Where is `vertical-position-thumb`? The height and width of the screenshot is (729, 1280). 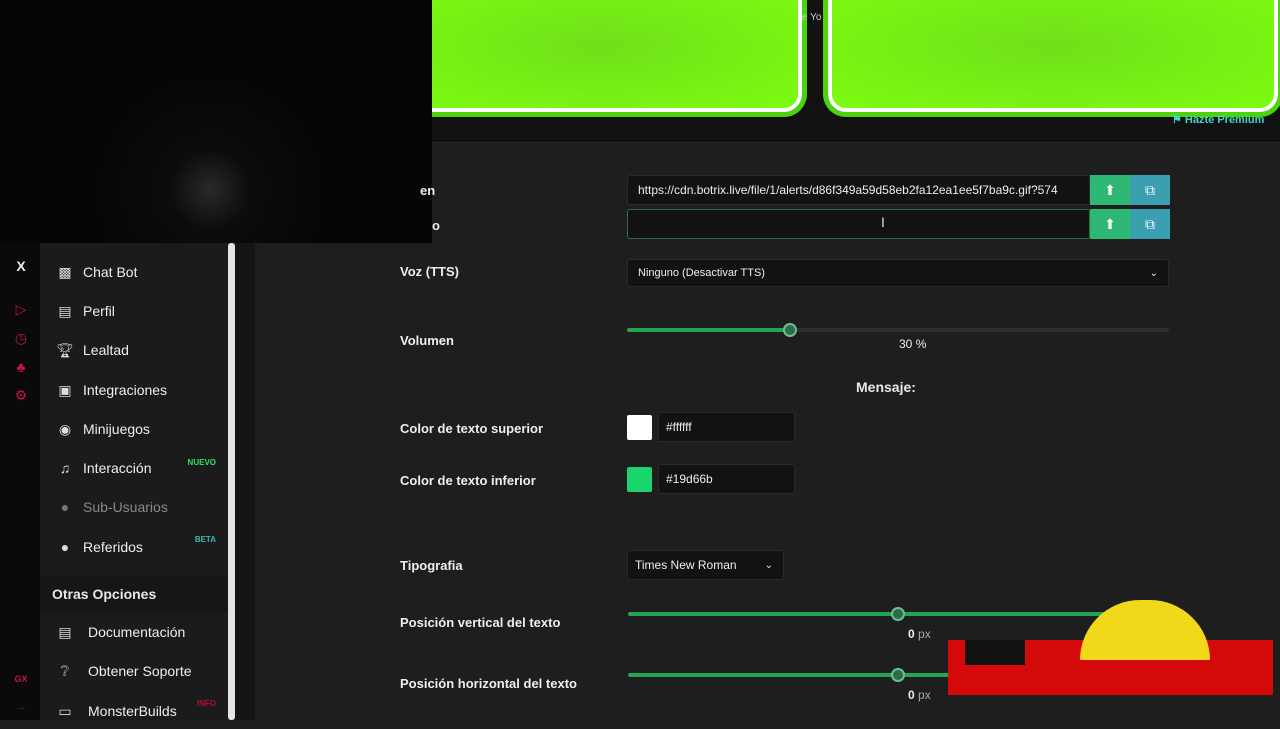
vertical-position-thumb is located at coordinates (898, 614).